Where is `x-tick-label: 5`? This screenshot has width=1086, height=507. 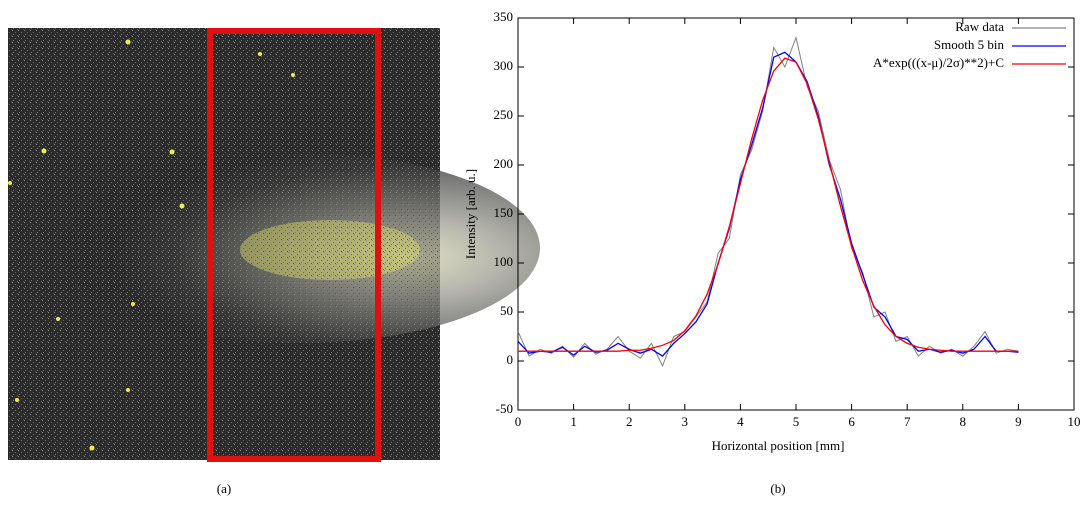 x-tick-label: 5 is located at coordinates (796, 421).